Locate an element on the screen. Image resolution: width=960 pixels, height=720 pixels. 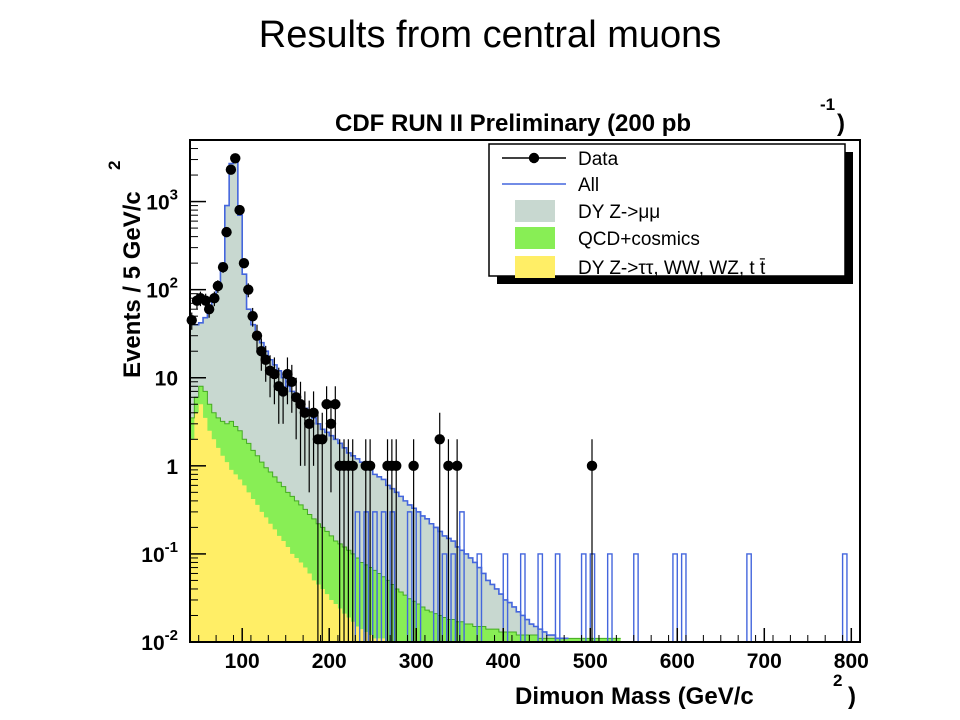
y-tick-label: 10³ is located at coordinates (162, 201).